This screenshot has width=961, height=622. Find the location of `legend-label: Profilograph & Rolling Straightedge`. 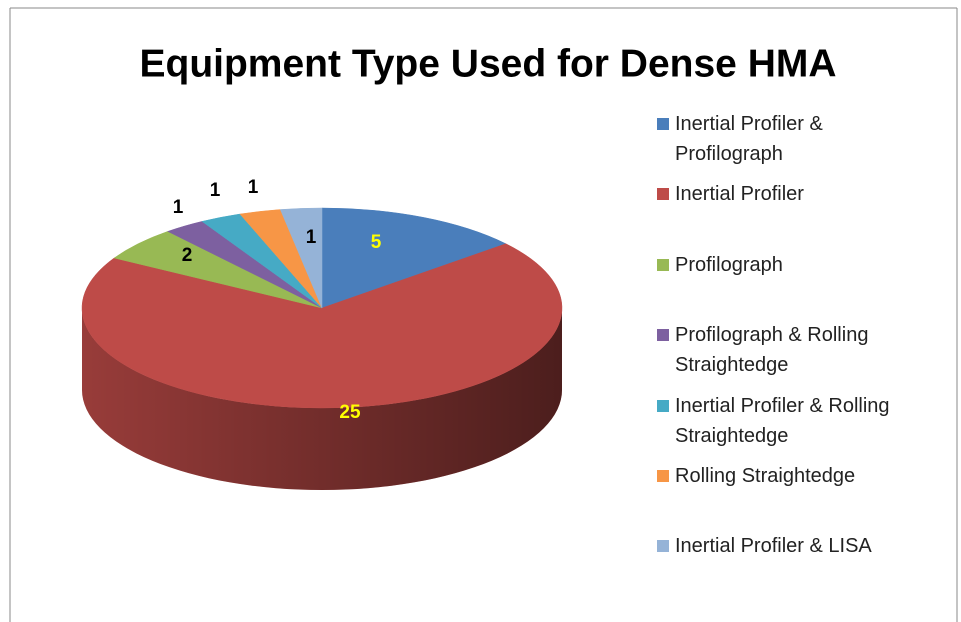

legend-label: Profilograph & Rolling Straightedge is located at coordinates (772, 350).